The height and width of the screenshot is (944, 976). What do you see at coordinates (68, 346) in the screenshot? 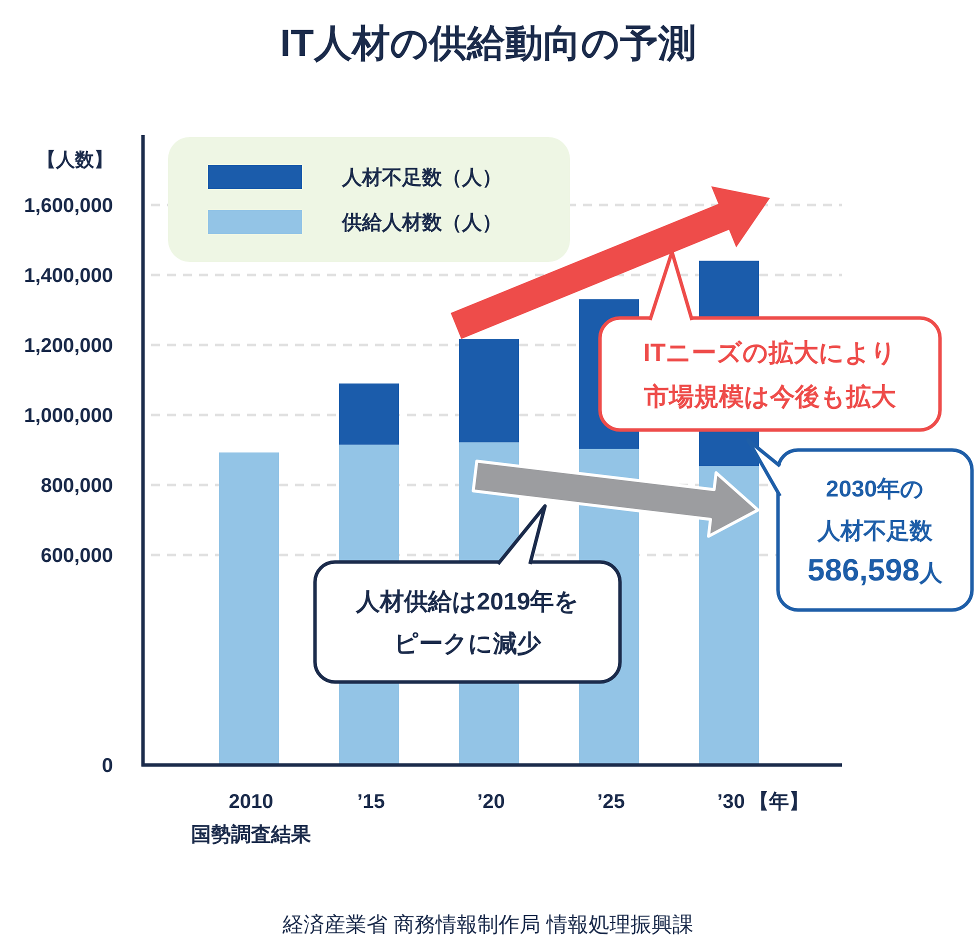
I see `ytick: 1,200,000` at bounding box center [68, 346].